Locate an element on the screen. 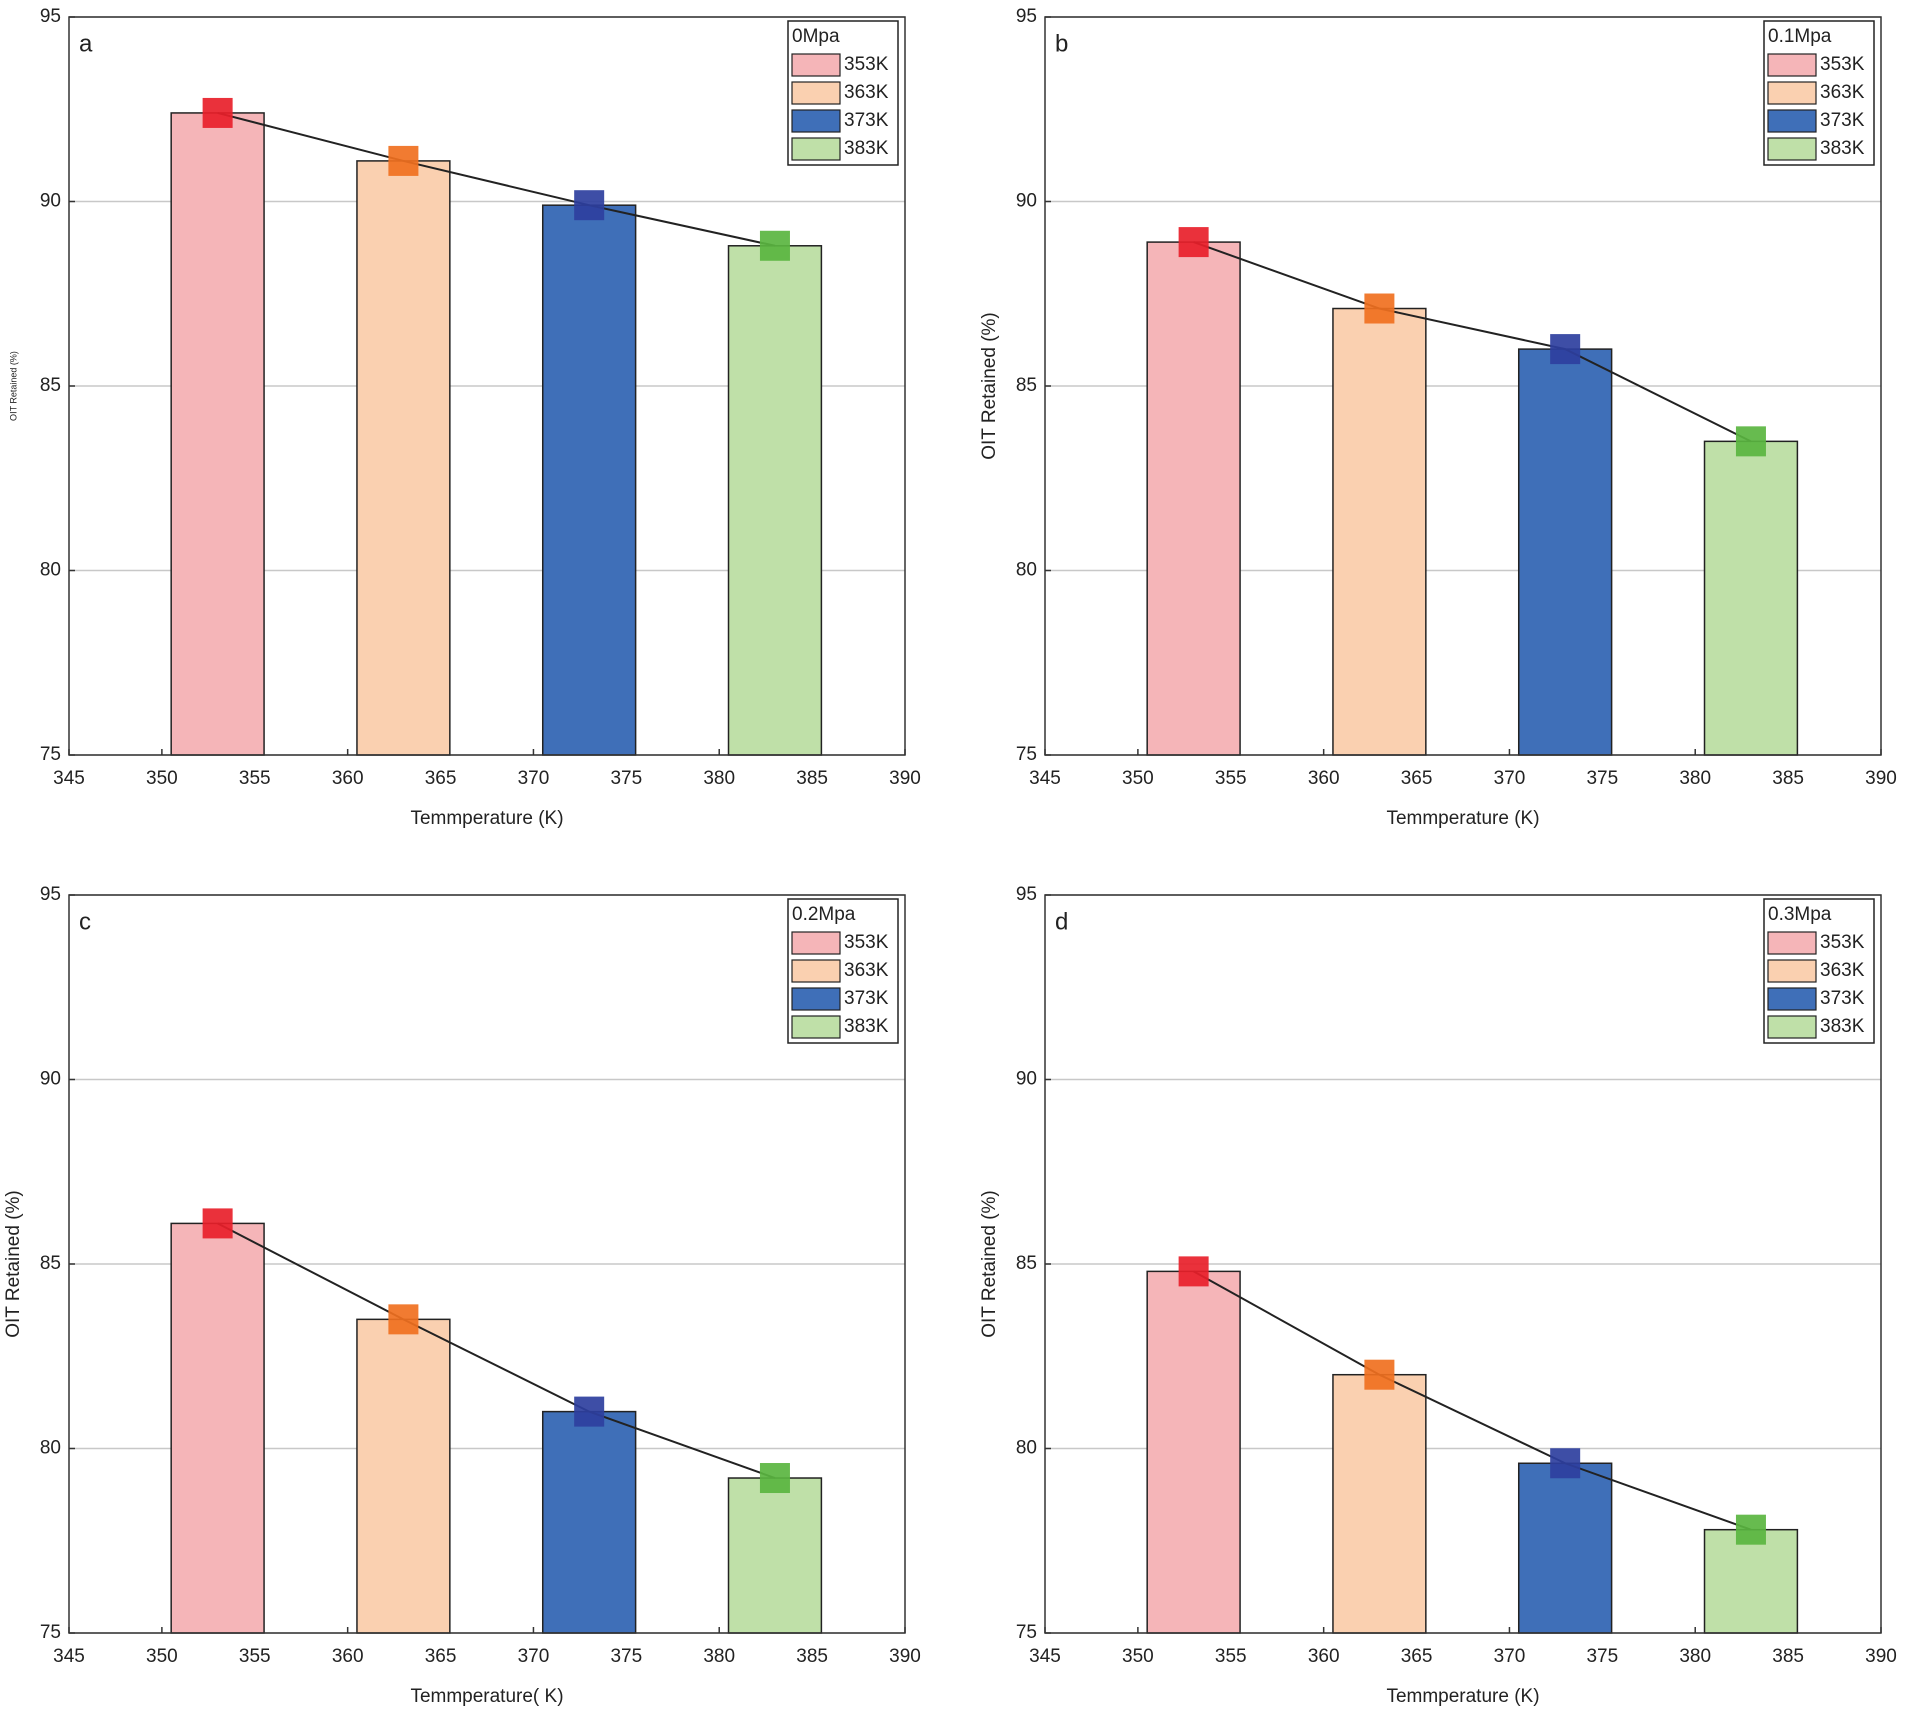 This screenshot has width=1905, height=1716. panel-label: a is located at coordinates (86, 43).